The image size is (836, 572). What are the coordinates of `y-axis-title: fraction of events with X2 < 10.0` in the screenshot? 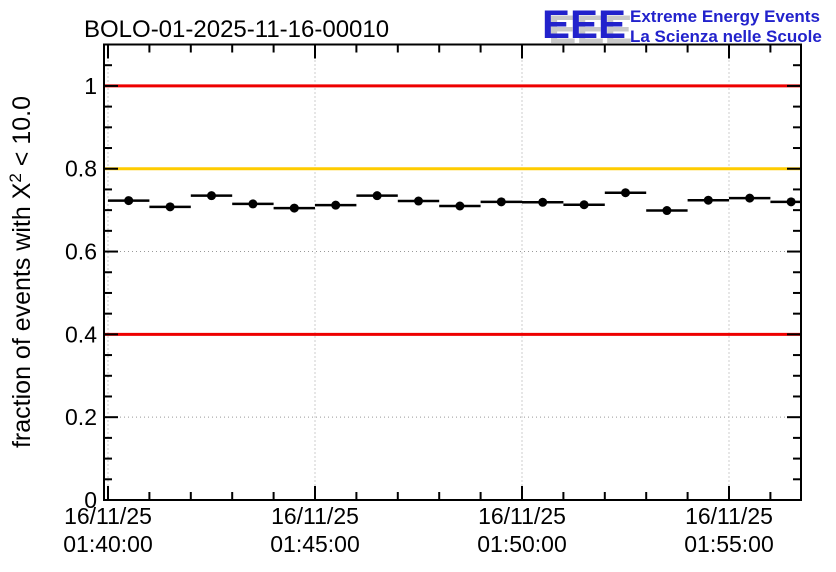 It's located at (21, 272).